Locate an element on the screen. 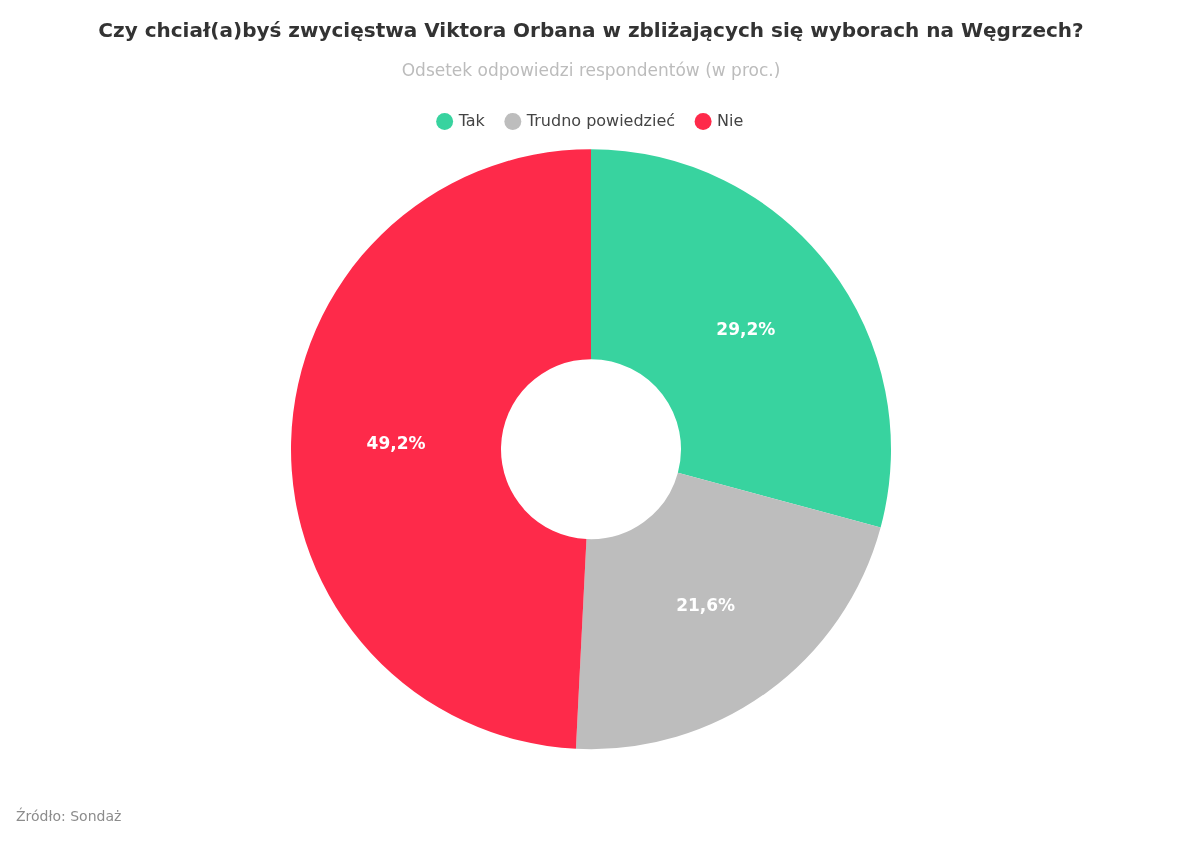  chart-title: Czy chciał(a)byś zwycięstwa Viktora Orbana w zbliżających się wyborach na Węgrzech? is located at coordinates (591, 30).